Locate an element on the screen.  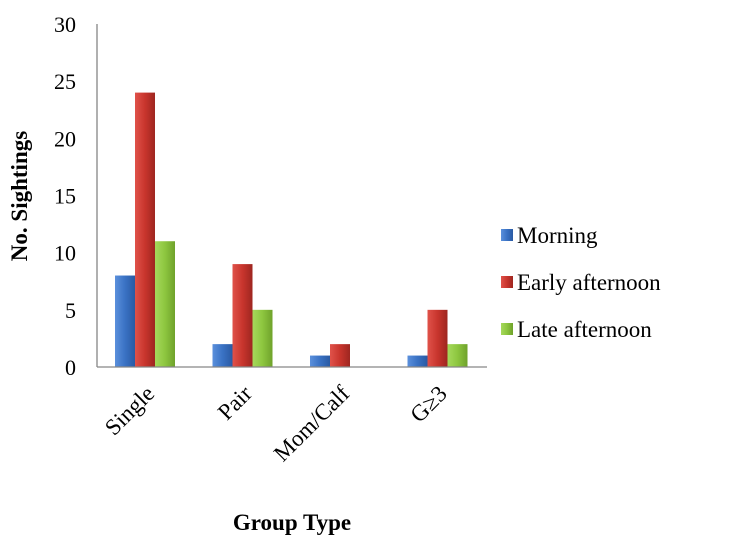
x-tick-label: Pair is located at coordinates (235, 403).